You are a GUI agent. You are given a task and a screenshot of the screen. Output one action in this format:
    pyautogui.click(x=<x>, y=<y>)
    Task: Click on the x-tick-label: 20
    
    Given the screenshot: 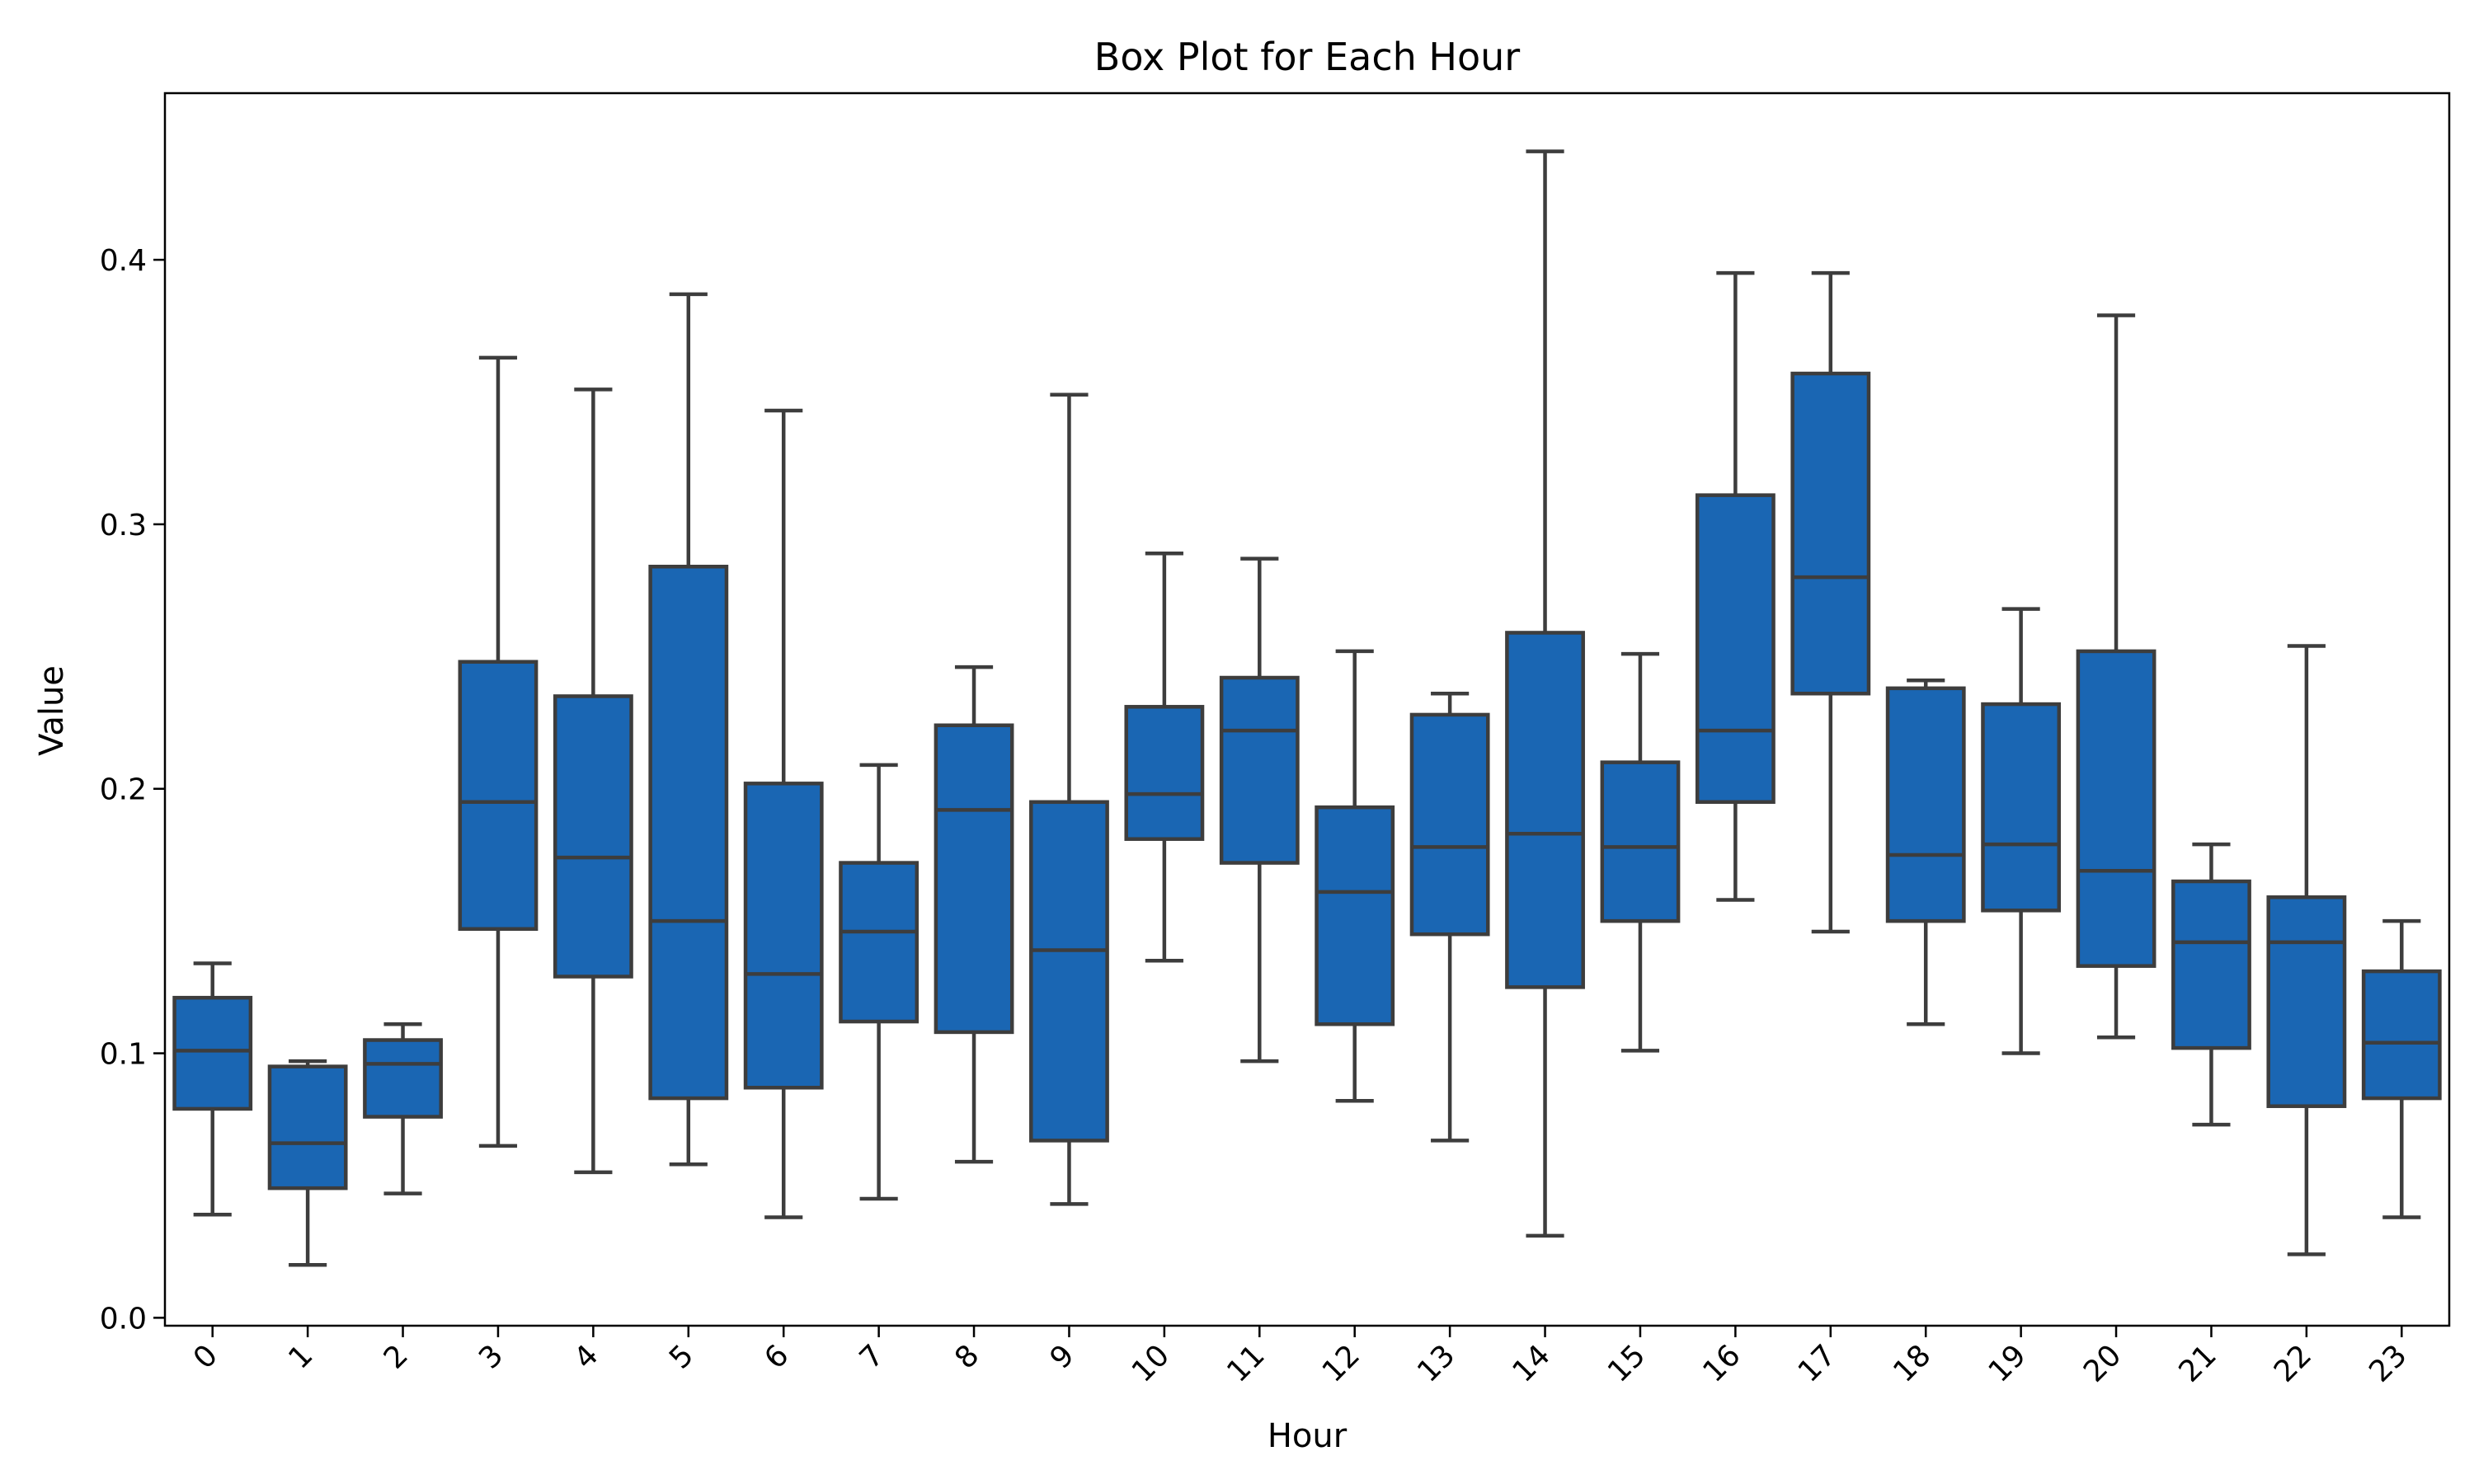 What is the action you would take?
    pyautogui.click(x=2102, y=1363)
    